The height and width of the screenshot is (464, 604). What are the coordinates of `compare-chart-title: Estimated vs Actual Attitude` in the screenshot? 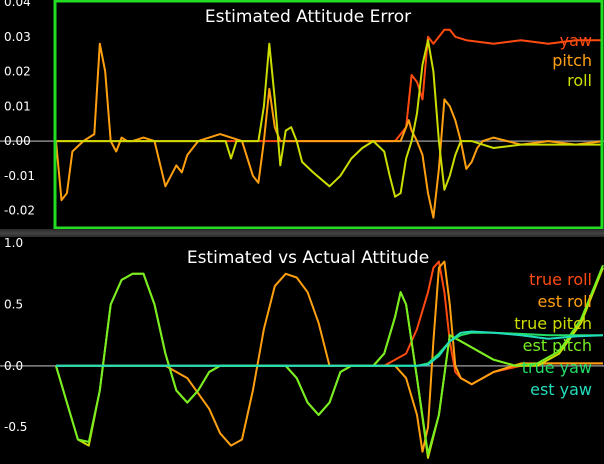 It's located at (308, 258).